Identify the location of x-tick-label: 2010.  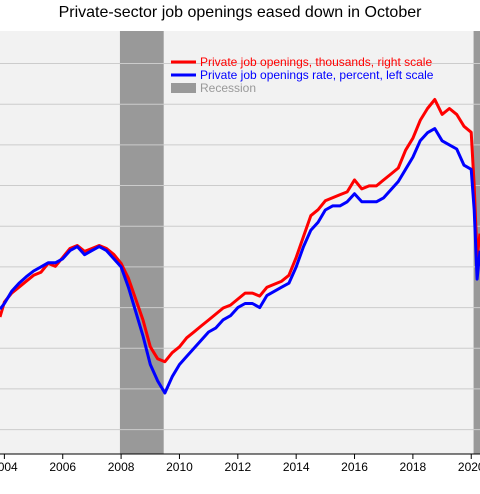
(179, 467).